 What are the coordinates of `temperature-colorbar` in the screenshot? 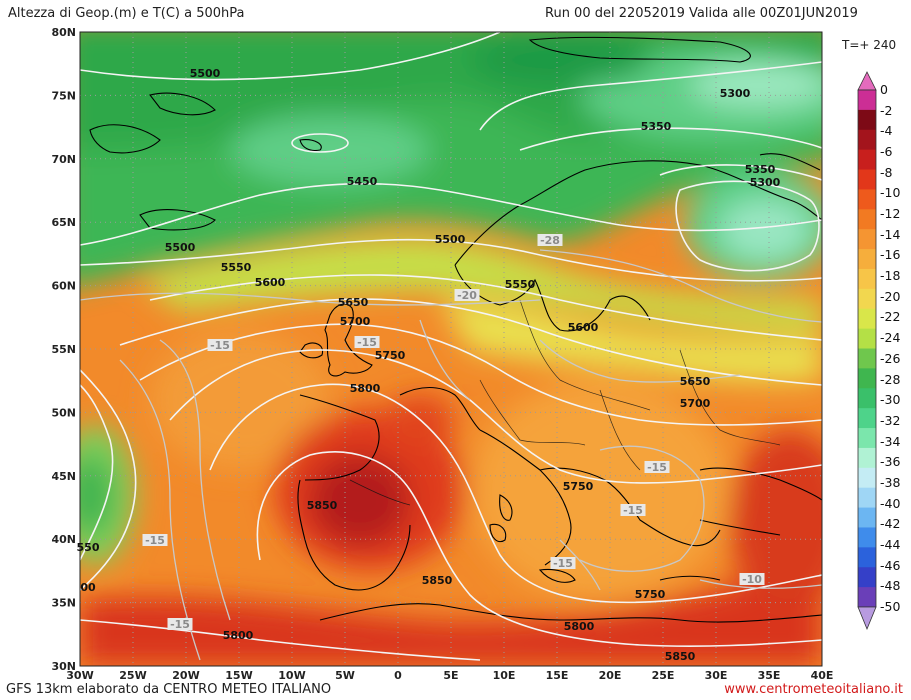 It's located at (867, 351).